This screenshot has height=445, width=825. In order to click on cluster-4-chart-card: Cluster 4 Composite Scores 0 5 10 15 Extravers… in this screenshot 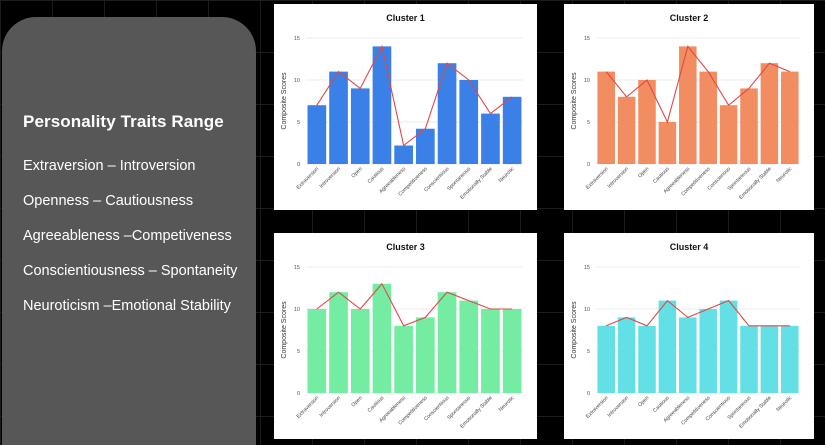, I will do `click(689, 336)`.